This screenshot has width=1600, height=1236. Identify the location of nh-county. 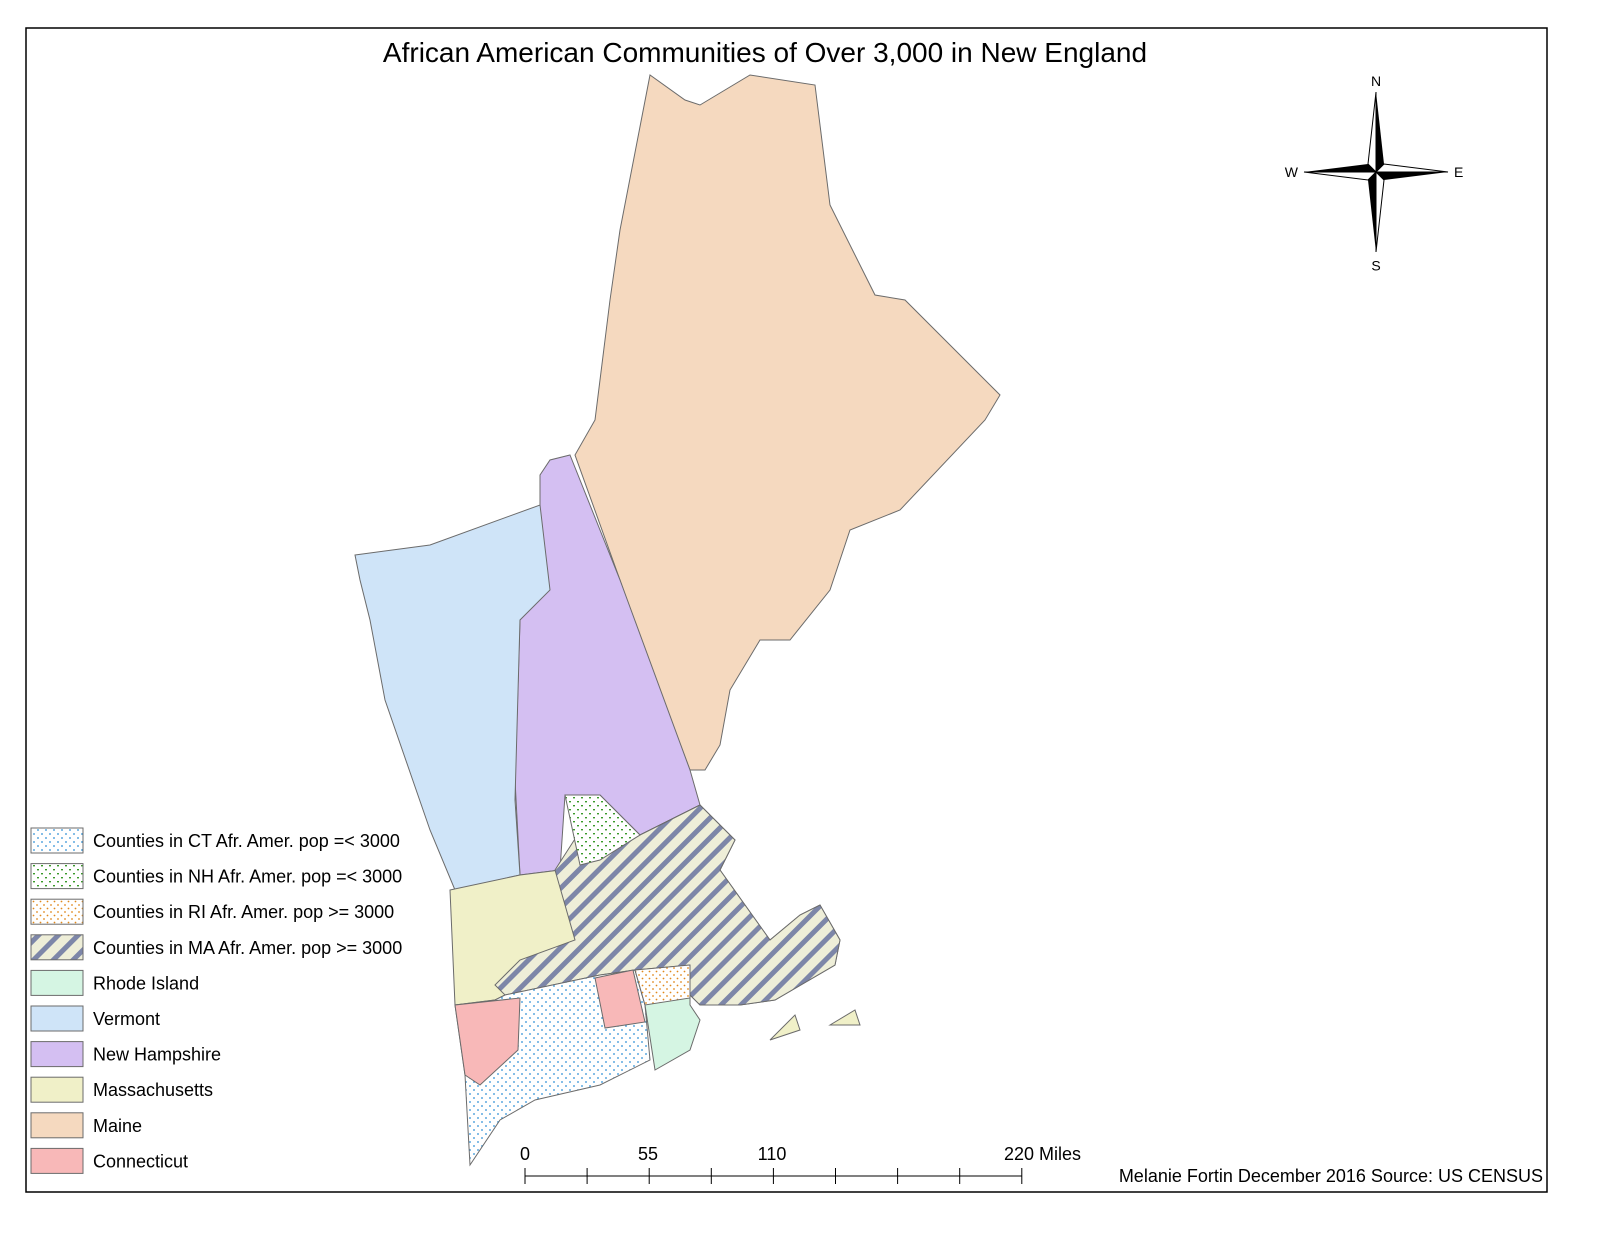
(602, 830).